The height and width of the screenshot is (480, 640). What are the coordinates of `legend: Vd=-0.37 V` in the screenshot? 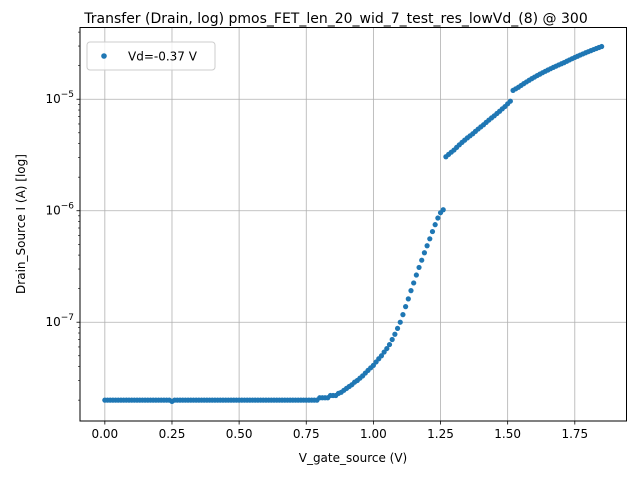 It's located at (151, 56).